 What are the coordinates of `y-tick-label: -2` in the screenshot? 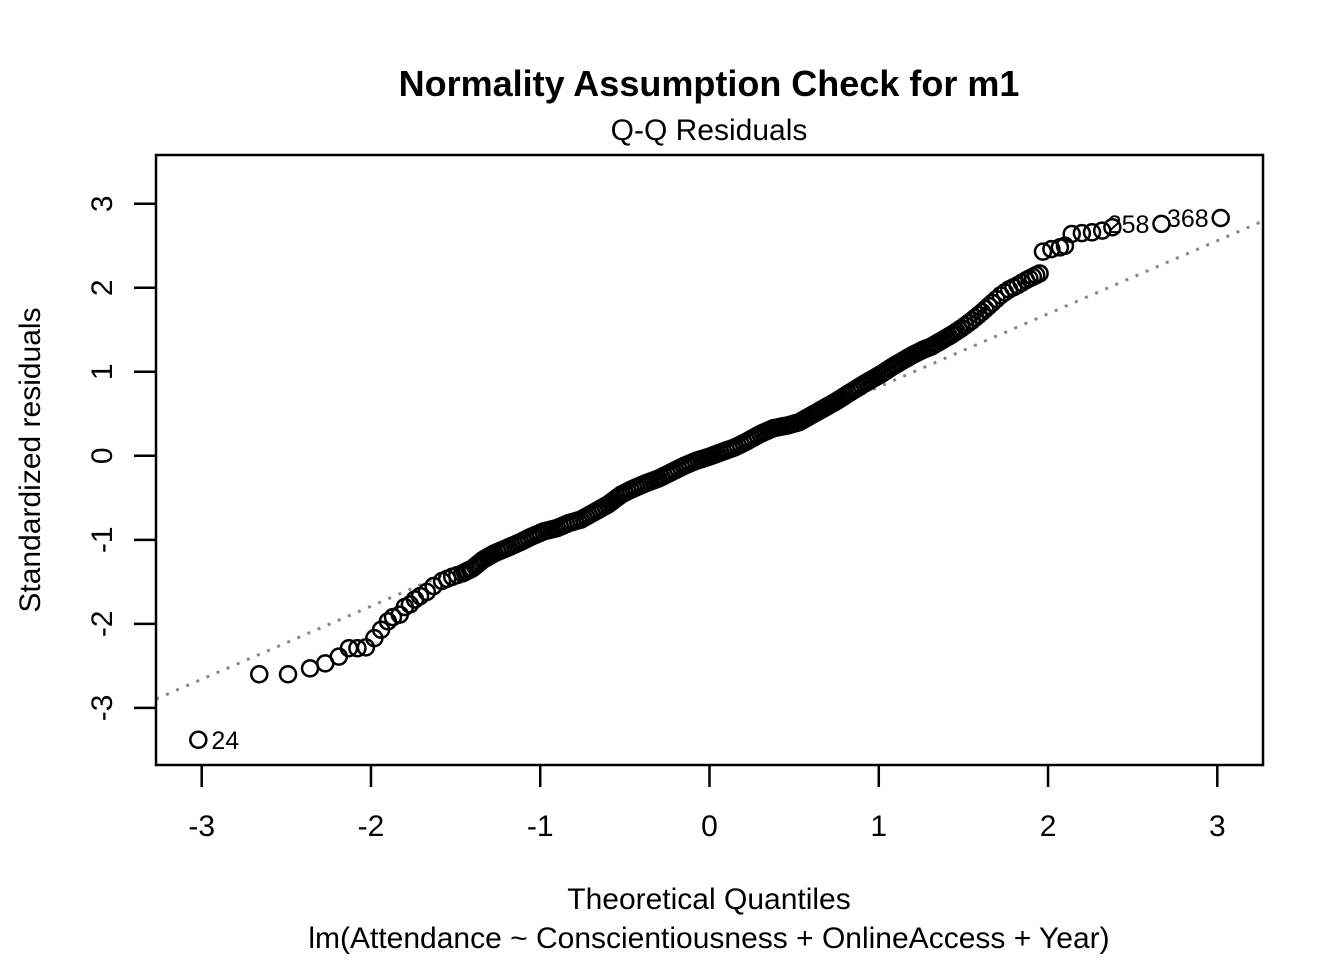 It's located at (102, 623).